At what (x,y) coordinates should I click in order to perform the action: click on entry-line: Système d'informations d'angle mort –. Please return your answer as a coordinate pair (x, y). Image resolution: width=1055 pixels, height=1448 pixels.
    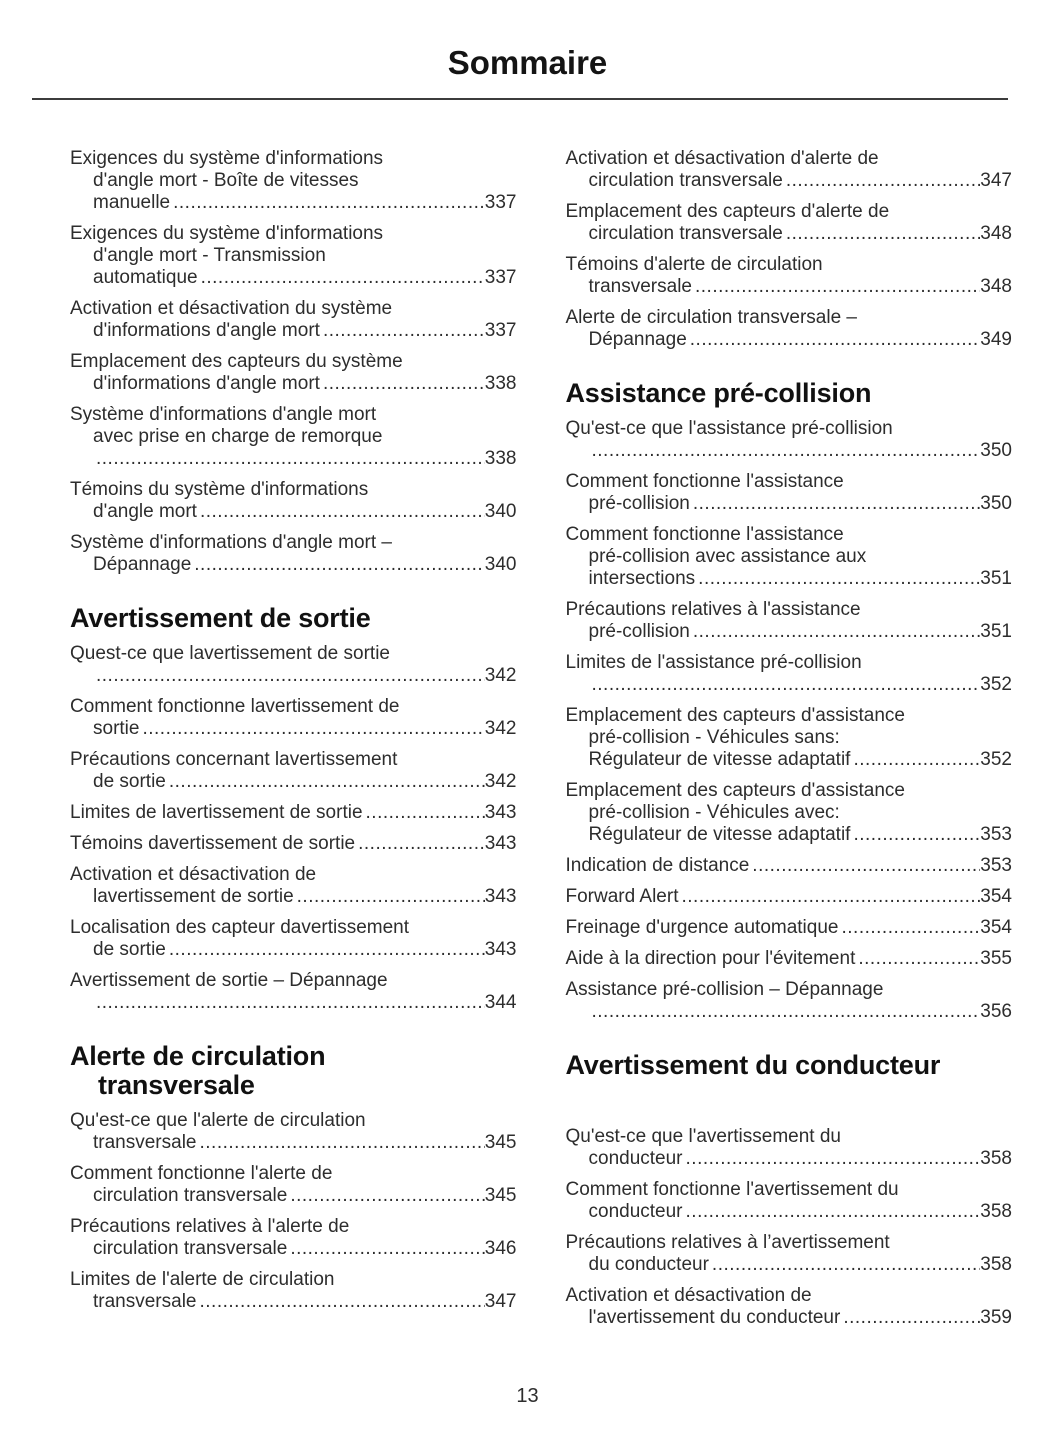
    Looking at the image, I should click on (231, 542).